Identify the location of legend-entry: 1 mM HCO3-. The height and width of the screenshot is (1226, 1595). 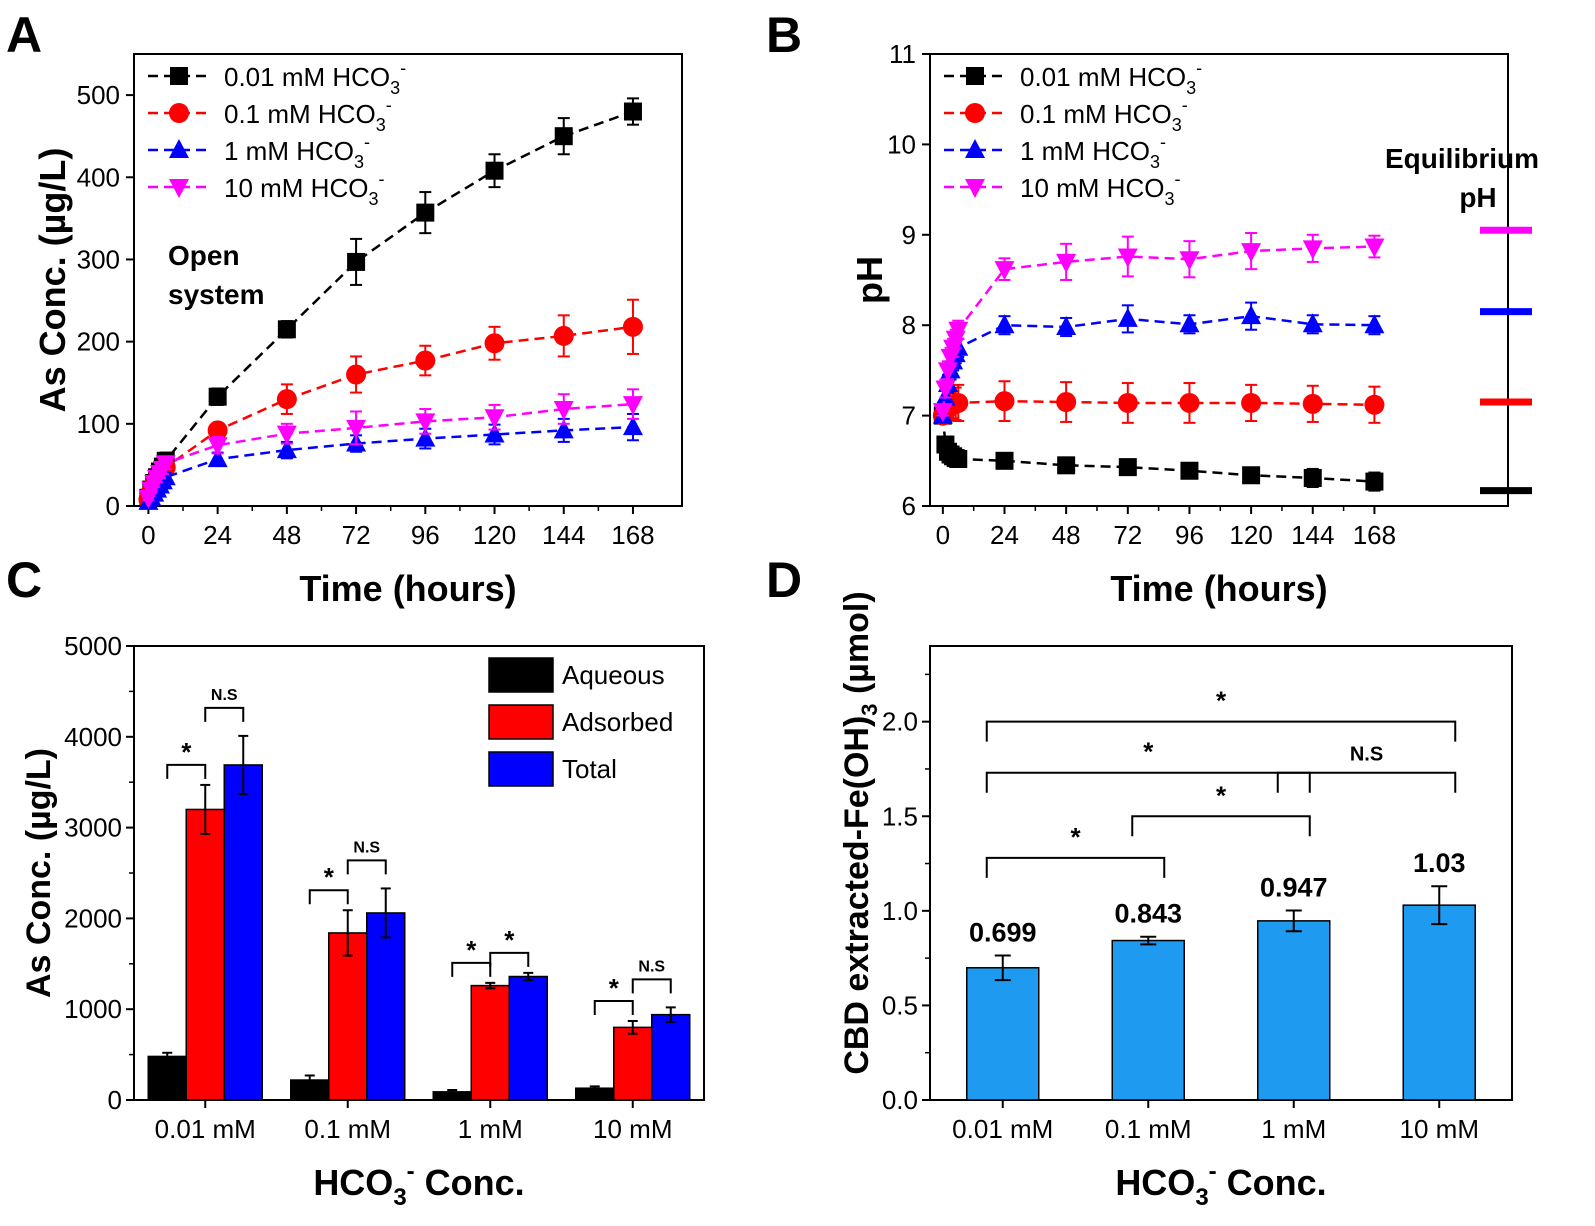
(297, 152).